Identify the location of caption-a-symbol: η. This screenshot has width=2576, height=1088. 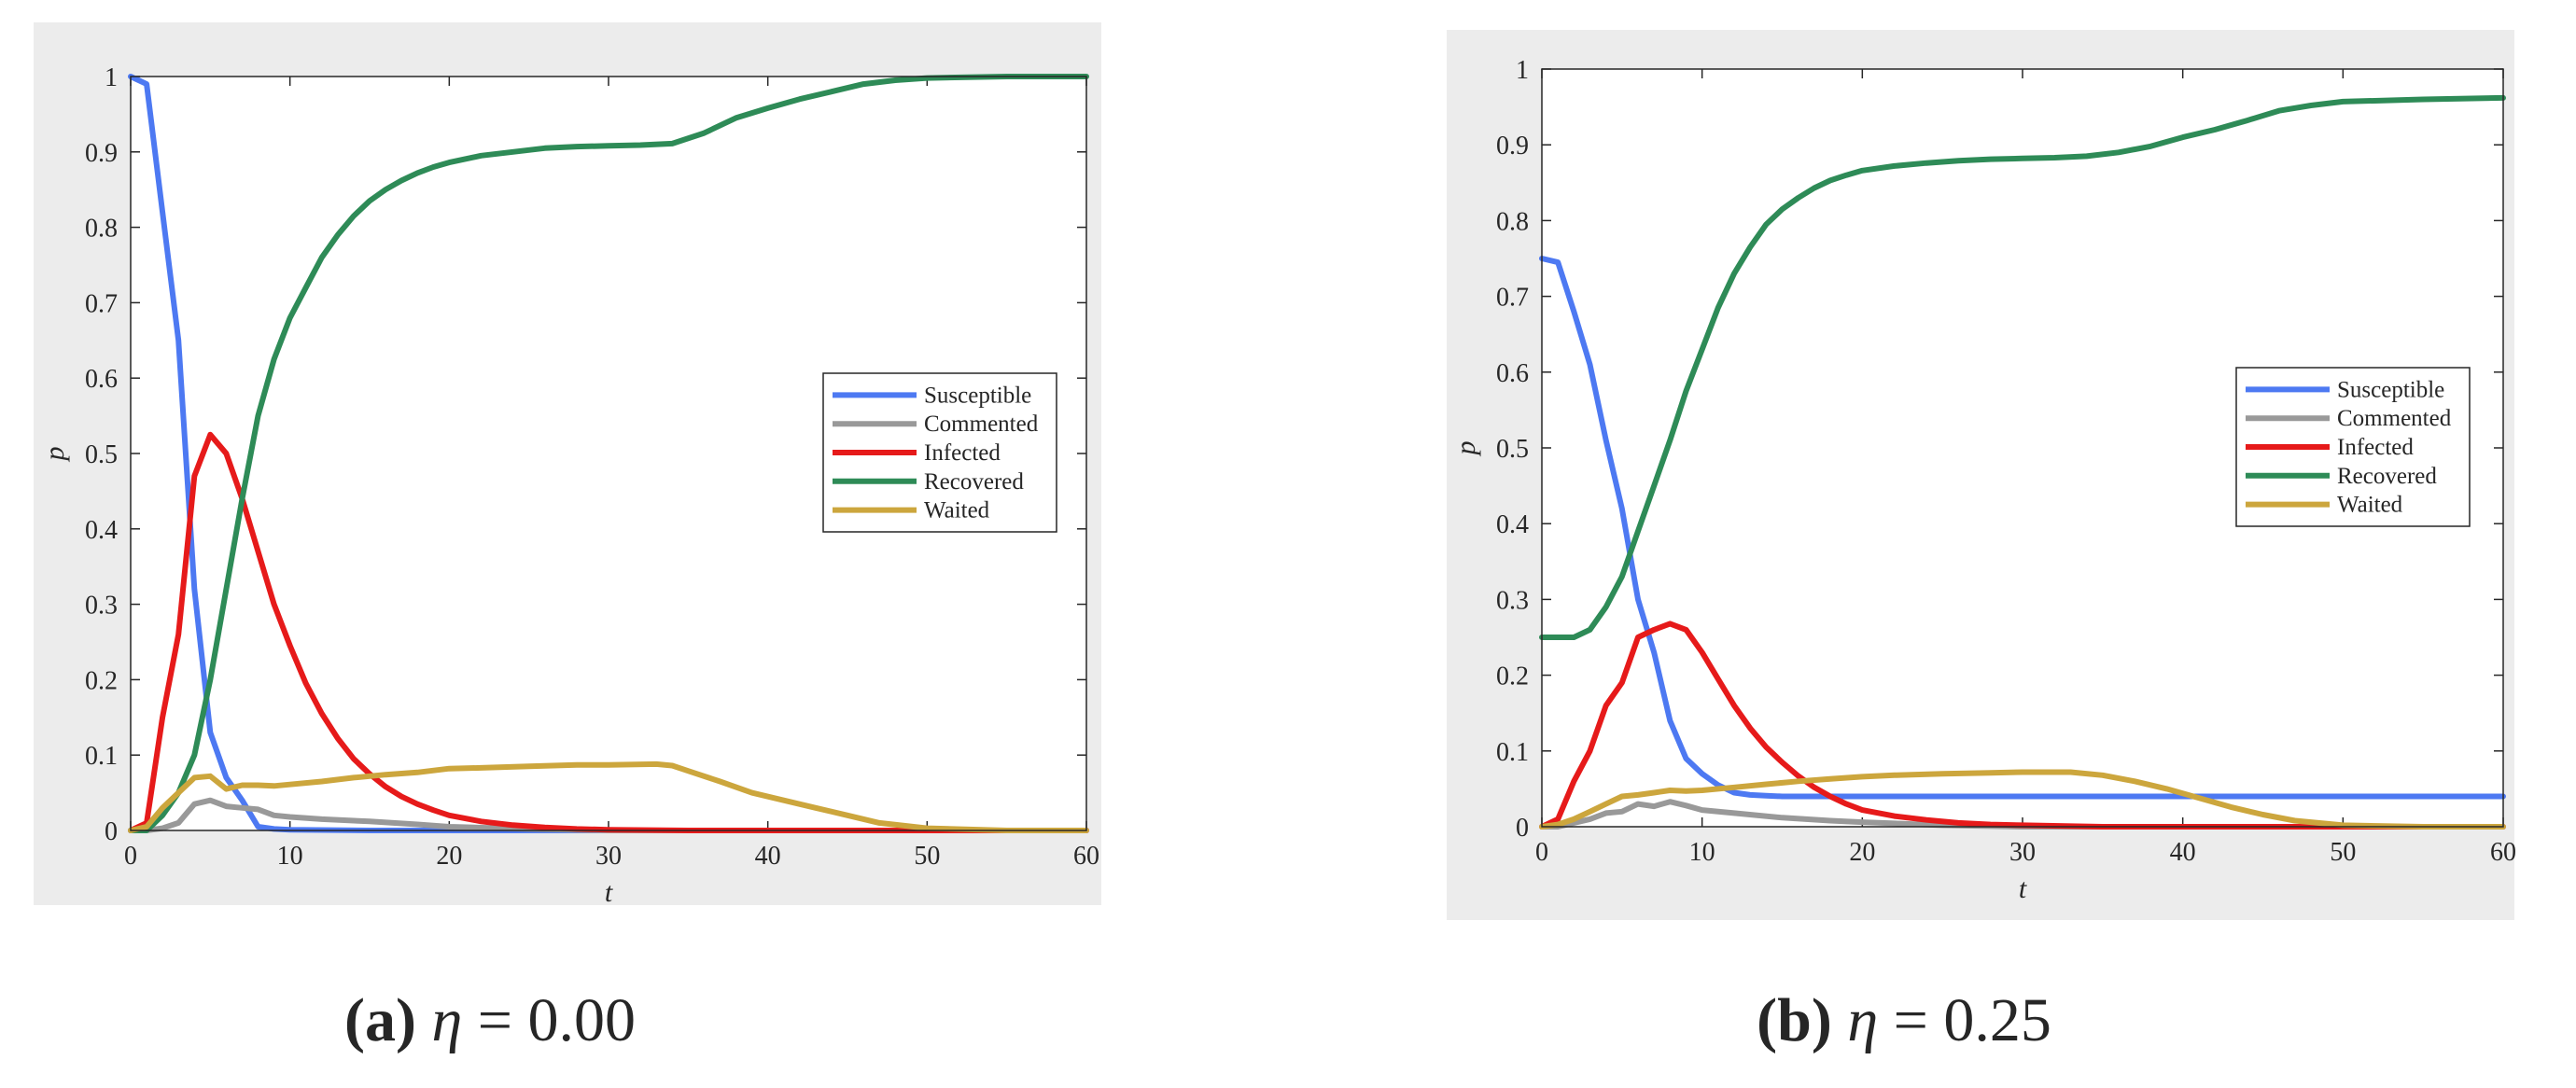
(446, 1020).